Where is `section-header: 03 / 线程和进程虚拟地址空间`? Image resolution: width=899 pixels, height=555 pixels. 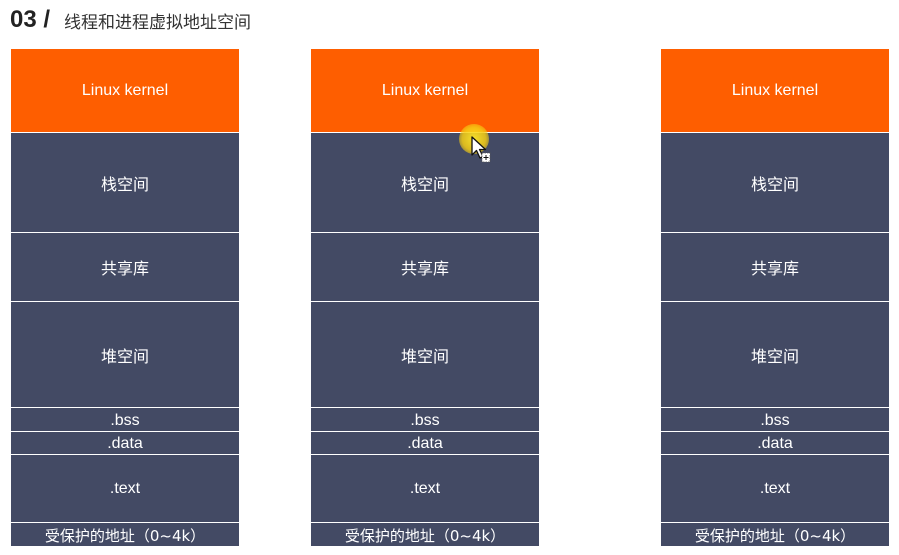
section-header: 03 / 线程和进程虚拟地址空间 is located at coordinates (130, 20).